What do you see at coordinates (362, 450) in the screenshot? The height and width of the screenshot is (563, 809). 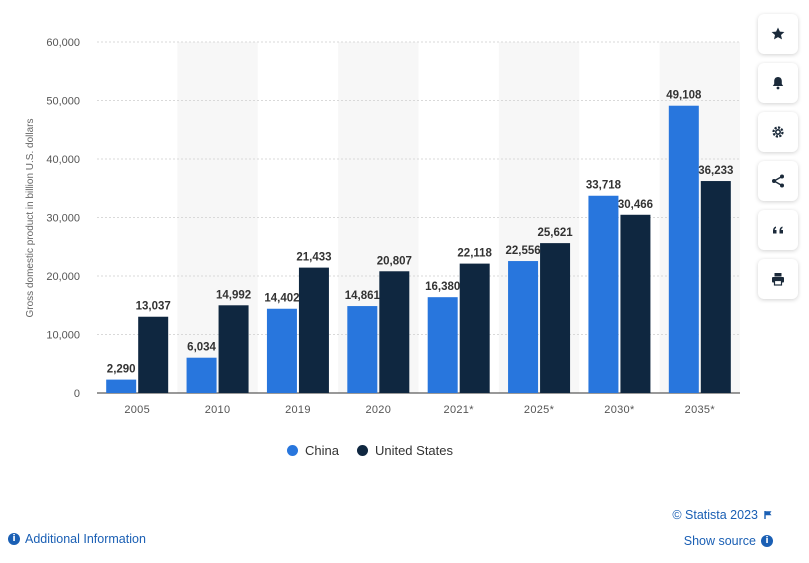 I see `legend-dot-united-states` at bounding box center [362, 450].